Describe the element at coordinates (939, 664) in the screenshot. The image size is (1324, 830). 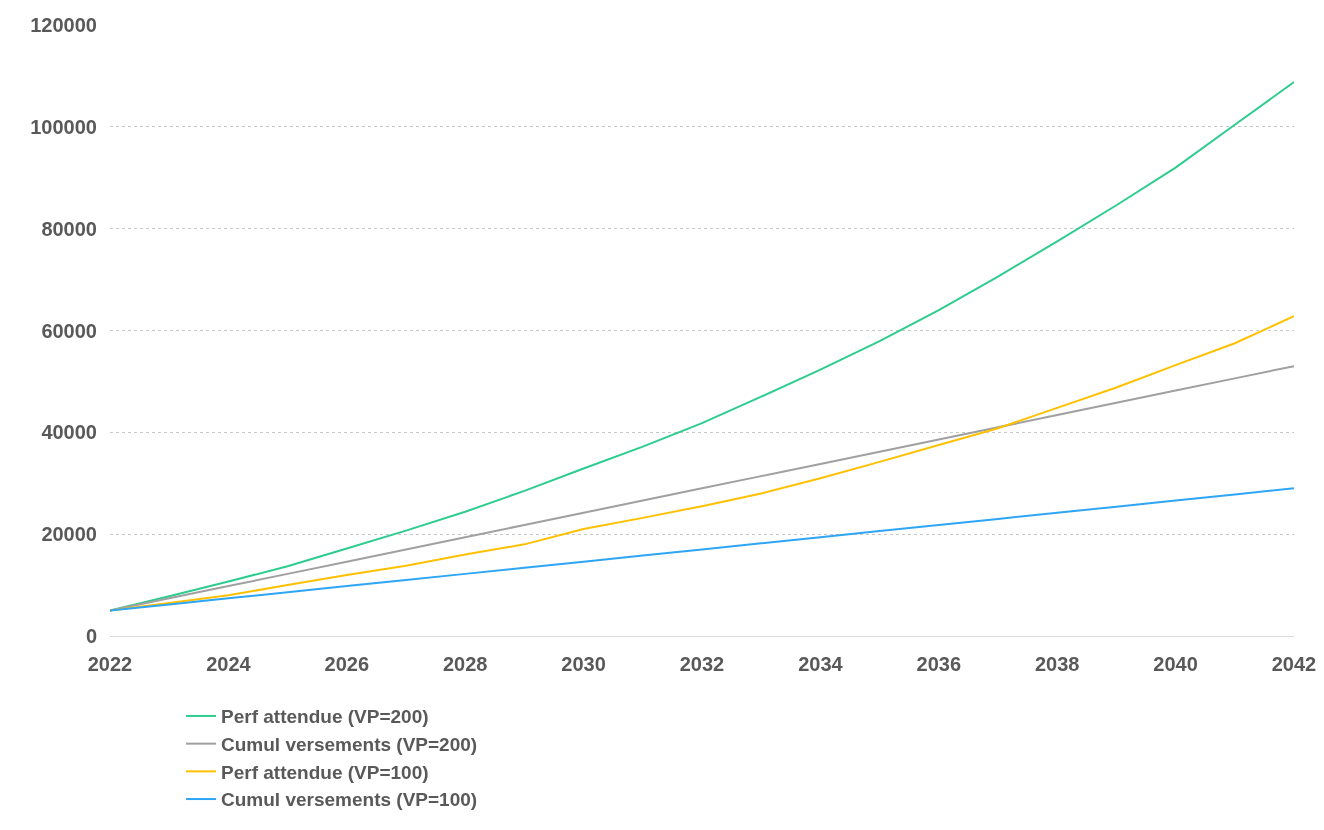
I see `x-tick-label: 2036` at that location.